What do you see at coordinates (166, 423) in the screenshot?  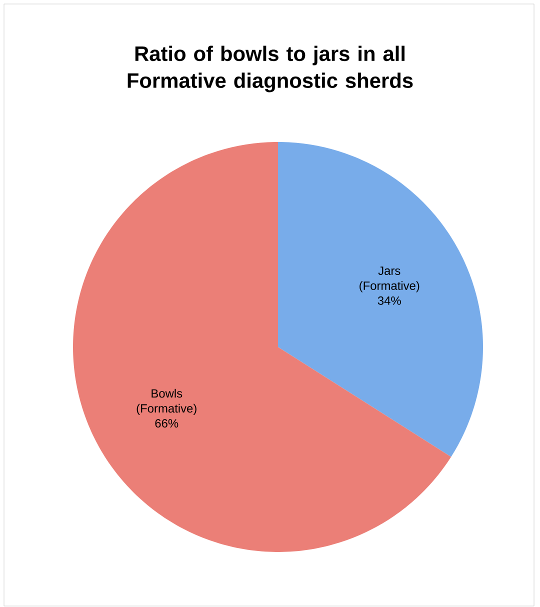 I see `data-label: 66%` at bounding box center [166, 423].